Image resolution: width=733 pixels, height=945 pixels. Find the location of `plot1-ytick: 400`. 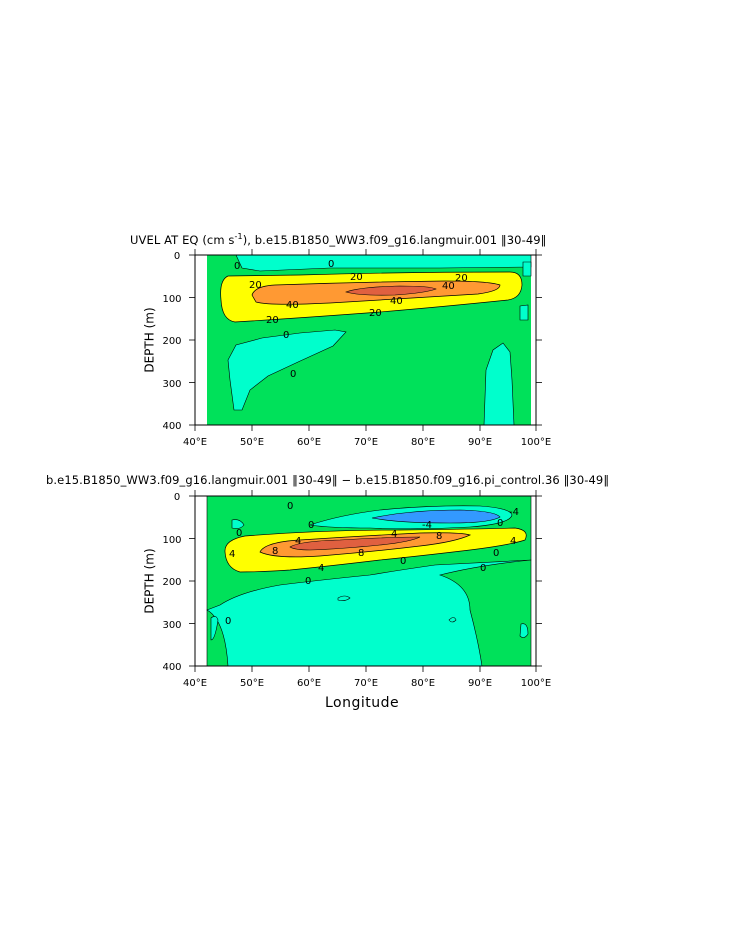

plot1-ytick: 400 is located at coordinates (171, 426).